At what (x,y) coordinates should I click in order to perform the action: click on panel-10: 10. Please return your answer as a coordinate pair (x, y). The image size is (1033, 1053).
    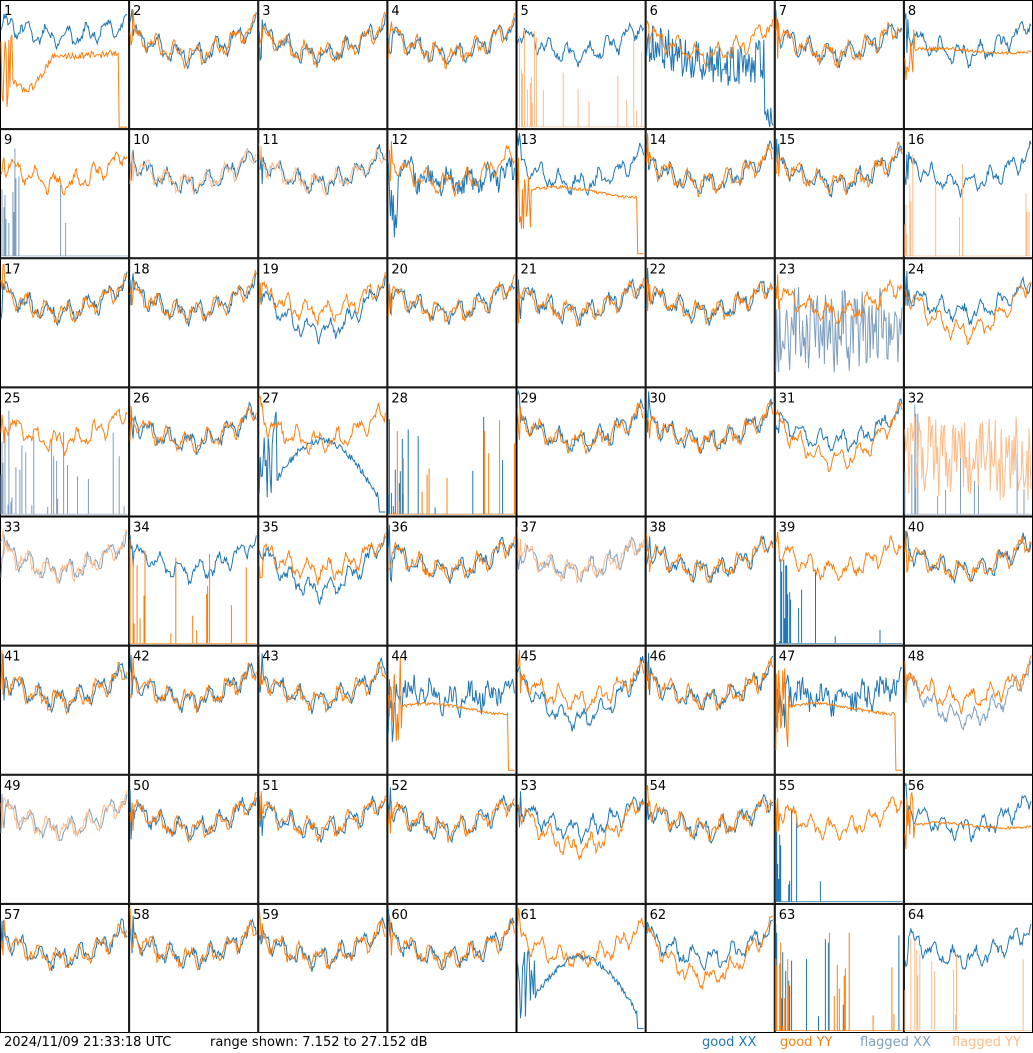
    Looking at the image, I should click on (194, 194).